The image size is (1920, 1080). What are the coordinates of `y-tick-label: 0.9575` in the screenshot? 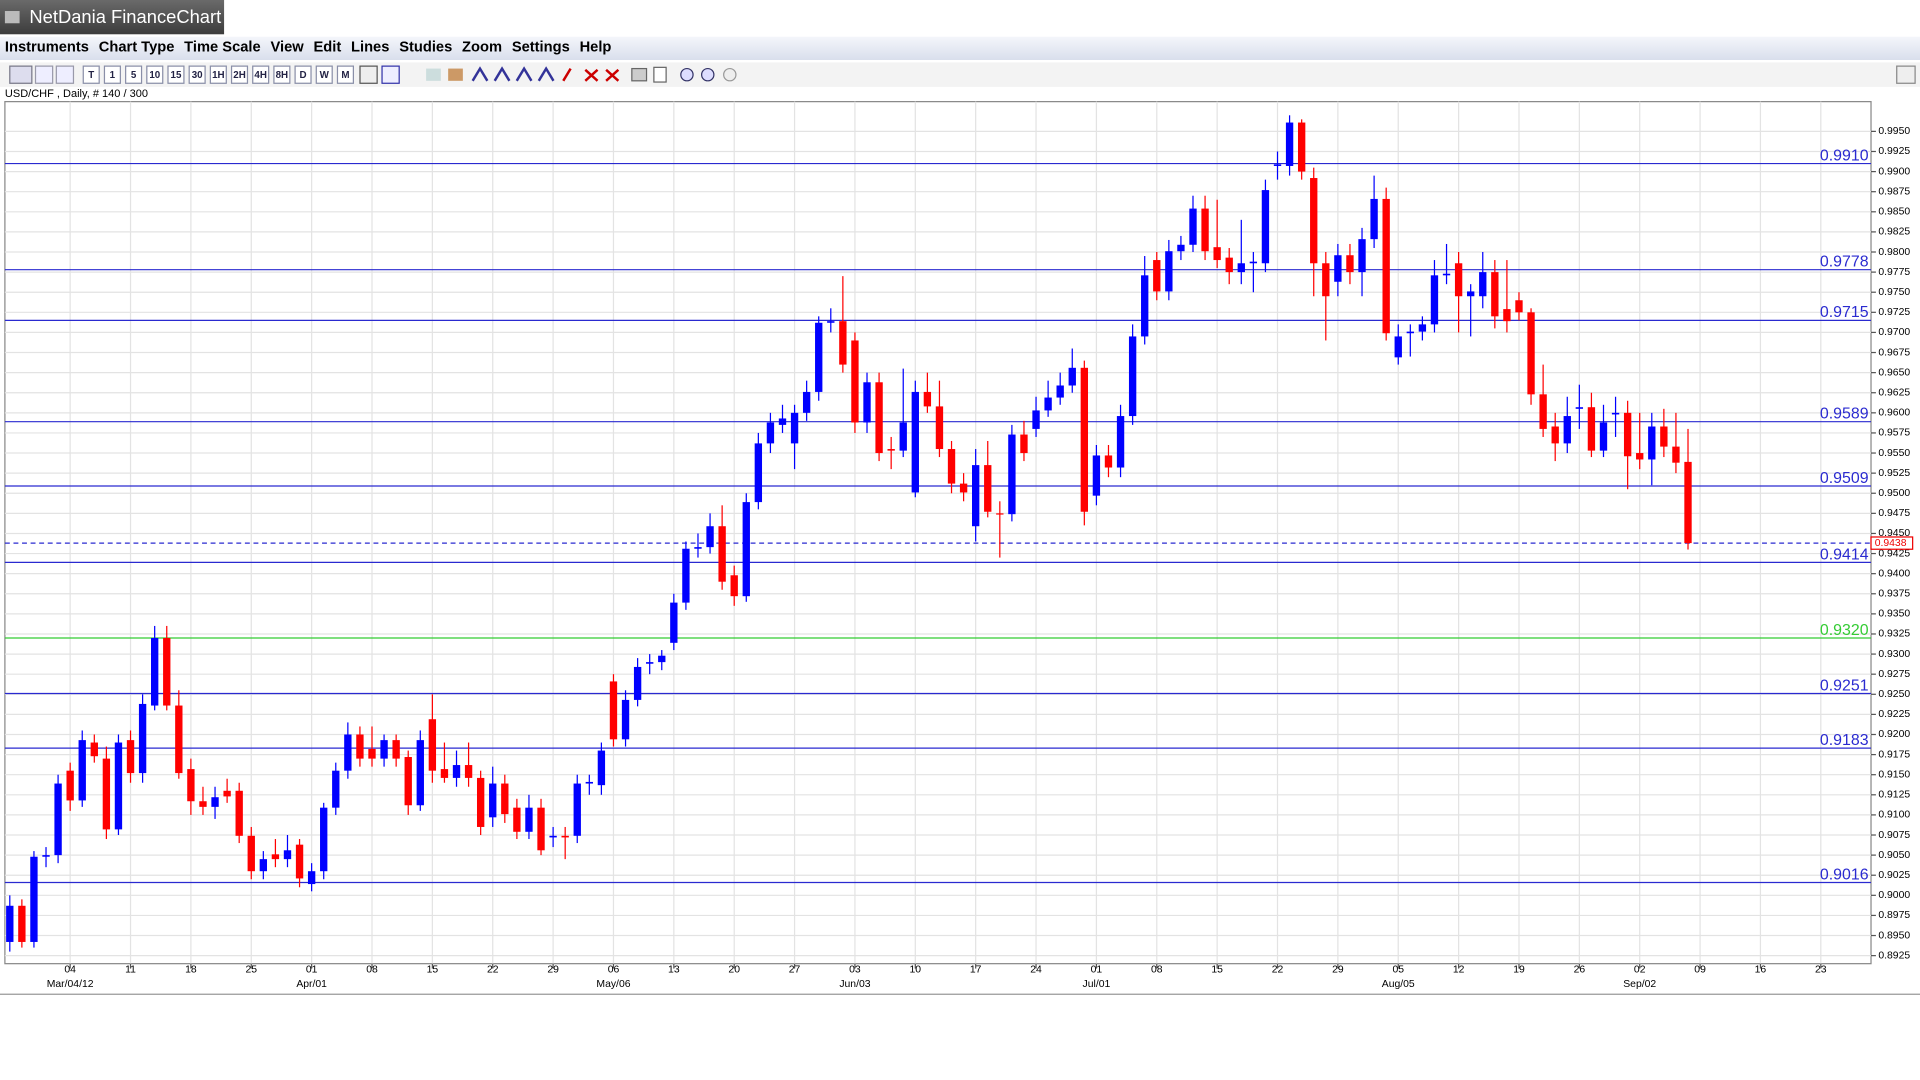 It's located at (1894, 433).